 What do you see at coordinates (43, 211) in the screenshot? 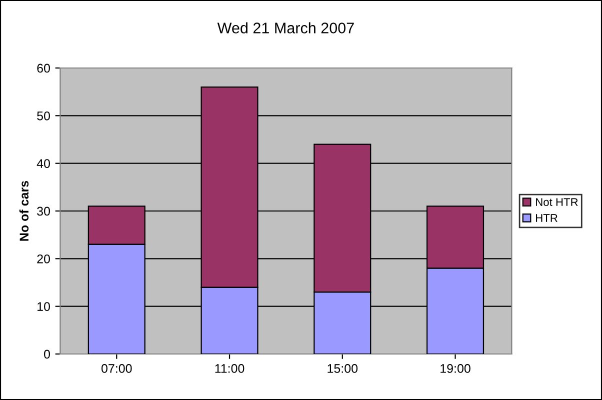
I see `y-tick-label: 30` at bounding box center [43, 211].